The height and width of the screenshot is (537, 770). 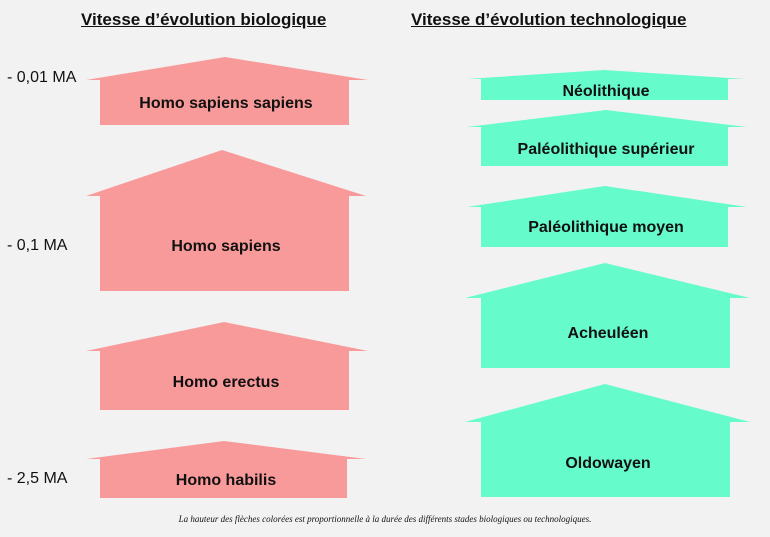 What do you see at coordinates (37, 245) in the screenshot?
I see `time-tick-0-1-ma: - 0,1 MA` at bounding box center [37, 245].